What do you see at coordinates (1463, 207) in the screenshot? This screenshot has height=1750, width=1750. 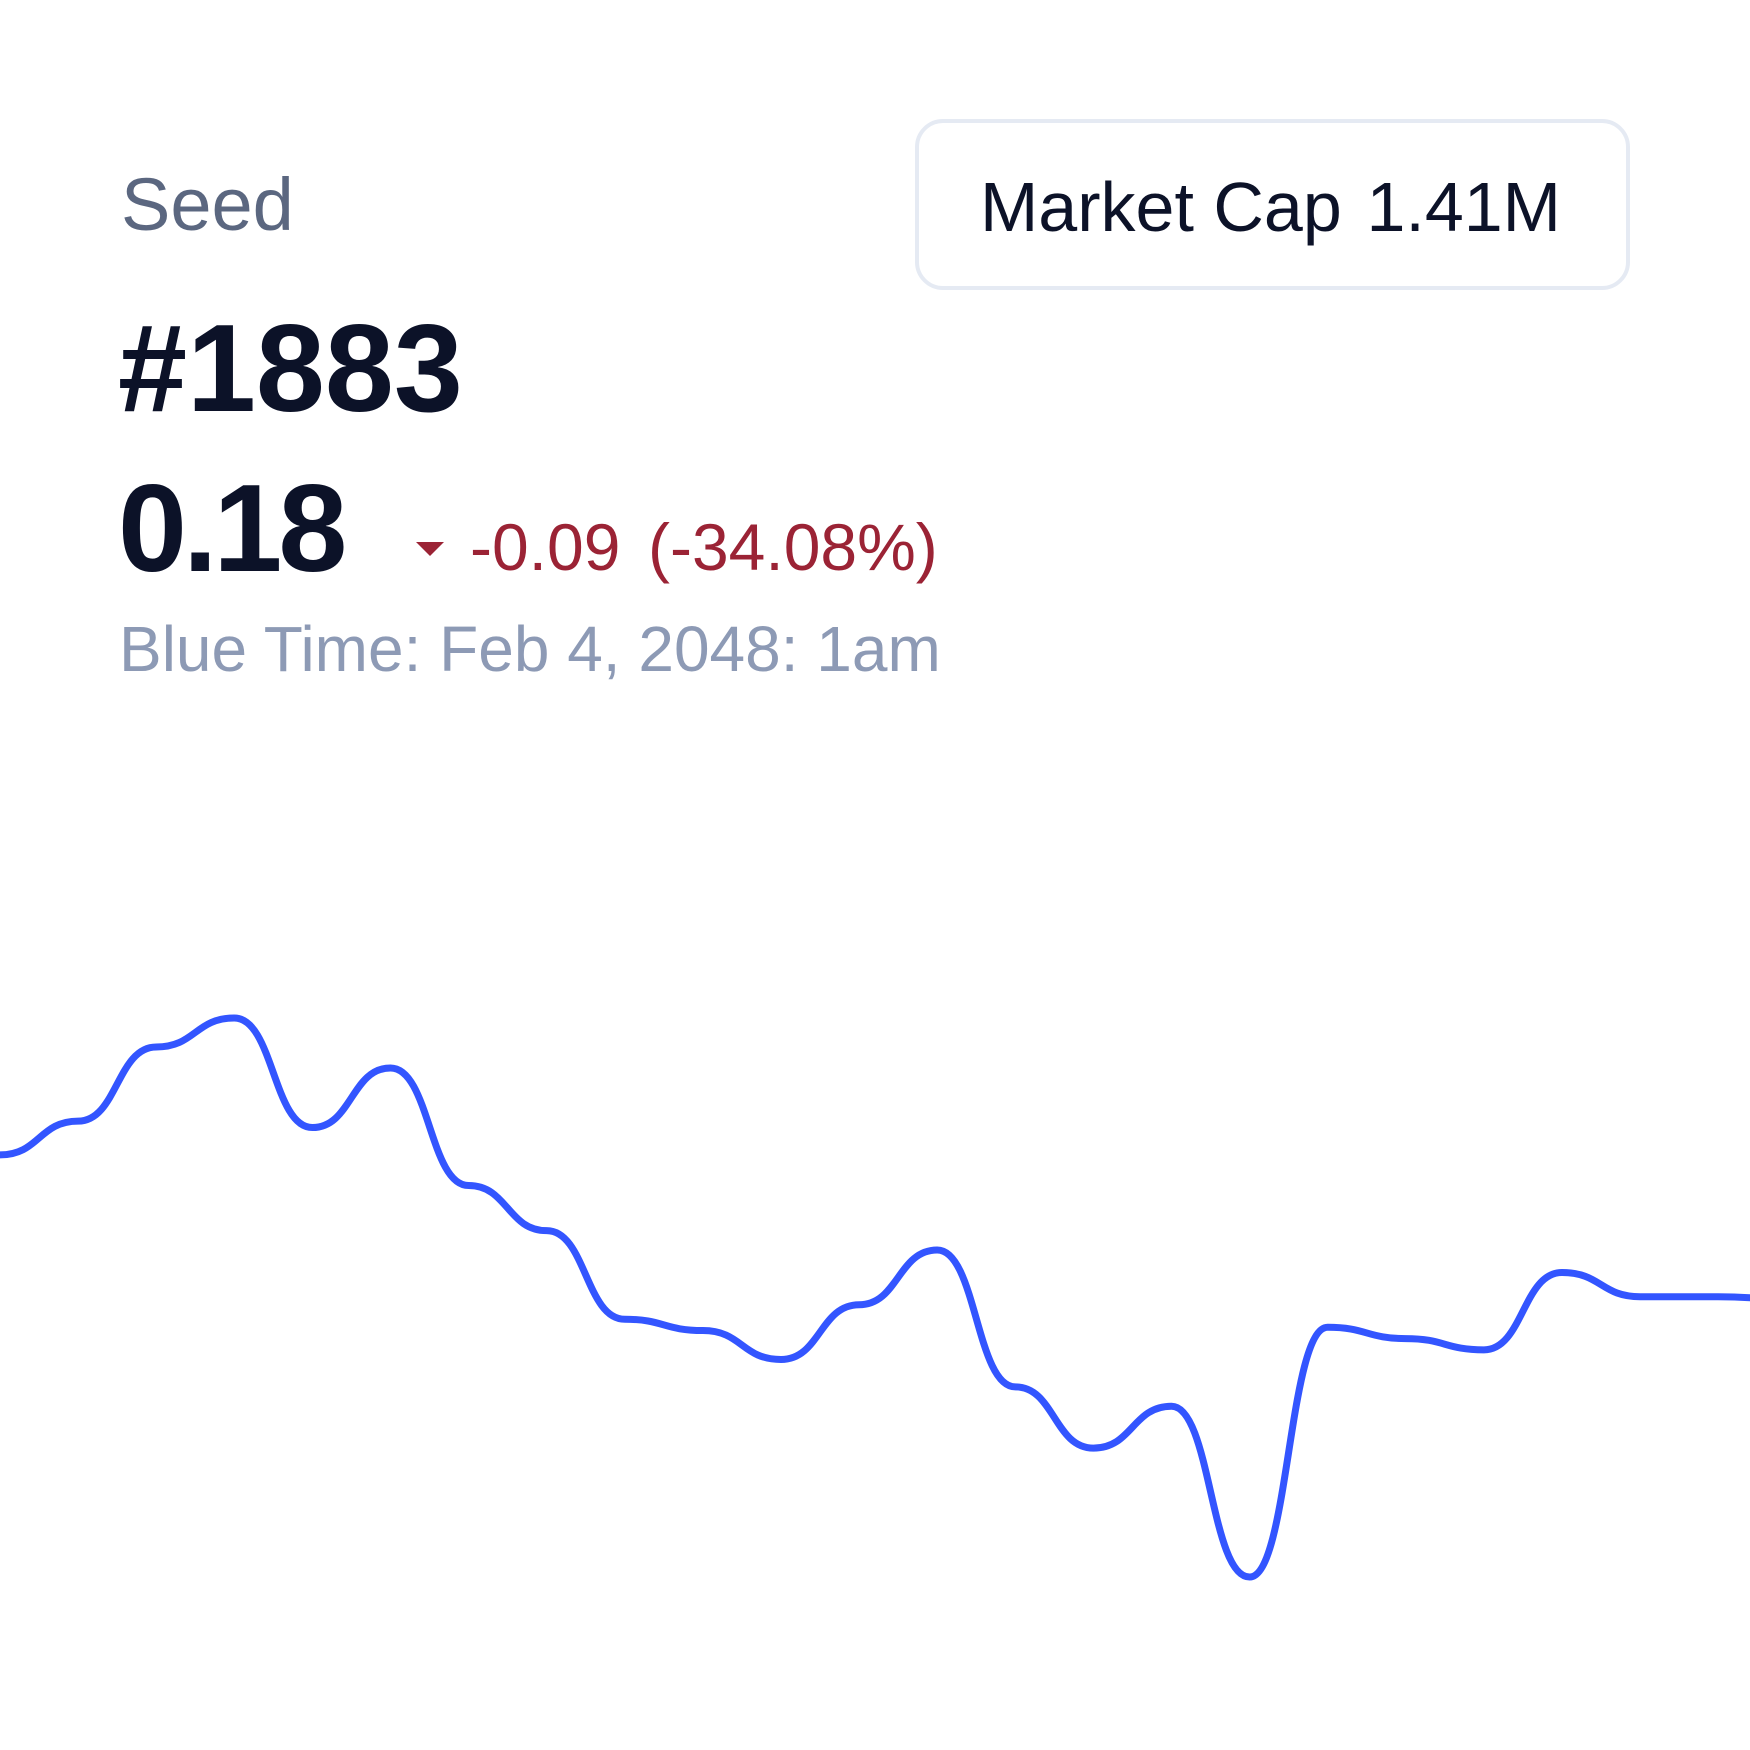 I see `market-cap-value: 1.41M` at bounding box center [1463, 207].